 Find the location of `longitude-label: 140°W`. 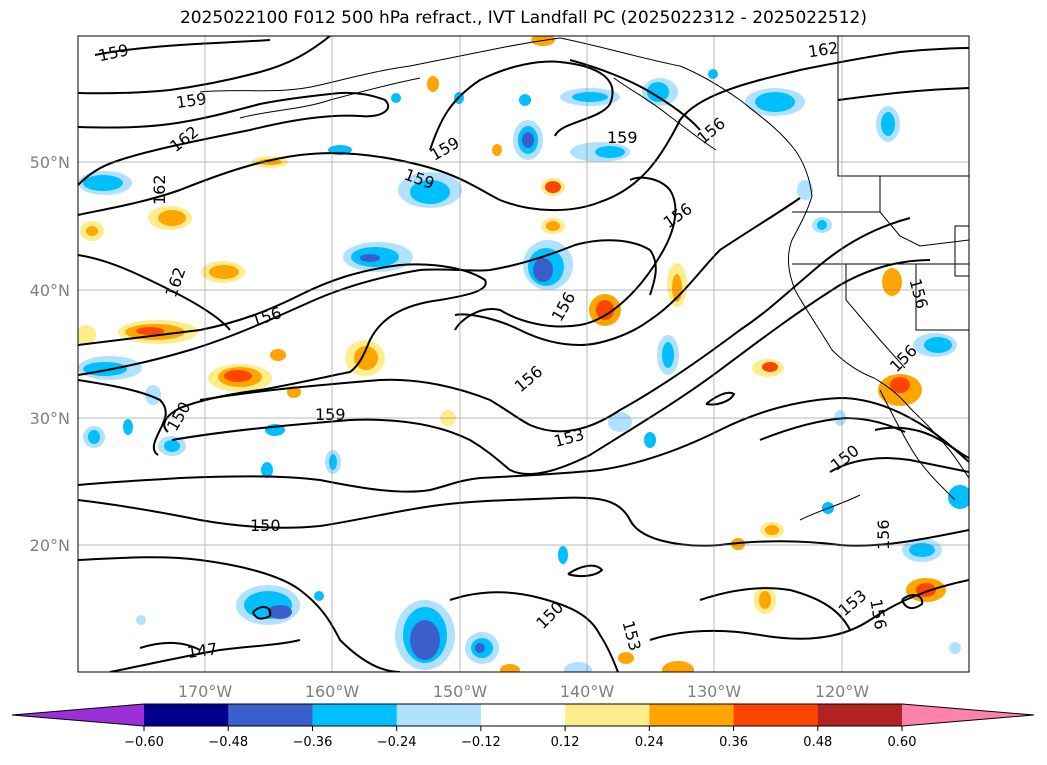

longitude-label: 140°W is located at coordinates (587, 691).